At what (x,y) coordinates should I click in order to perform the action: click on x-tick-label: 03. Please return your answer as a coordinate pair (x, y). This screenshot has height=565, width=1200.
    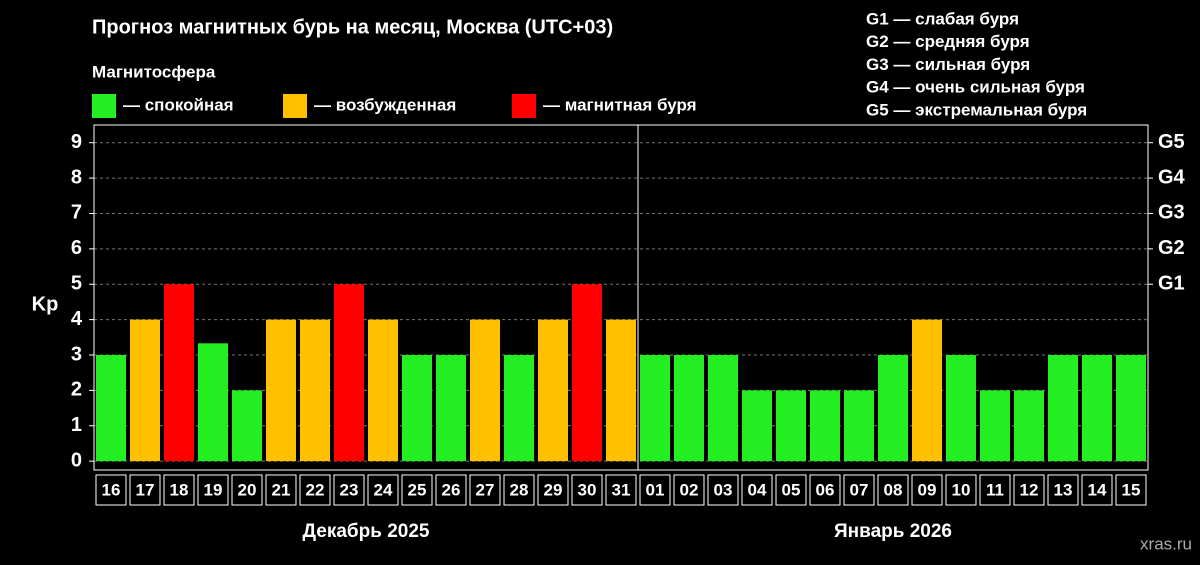
    Looking at the image, I should click on (723, 489).